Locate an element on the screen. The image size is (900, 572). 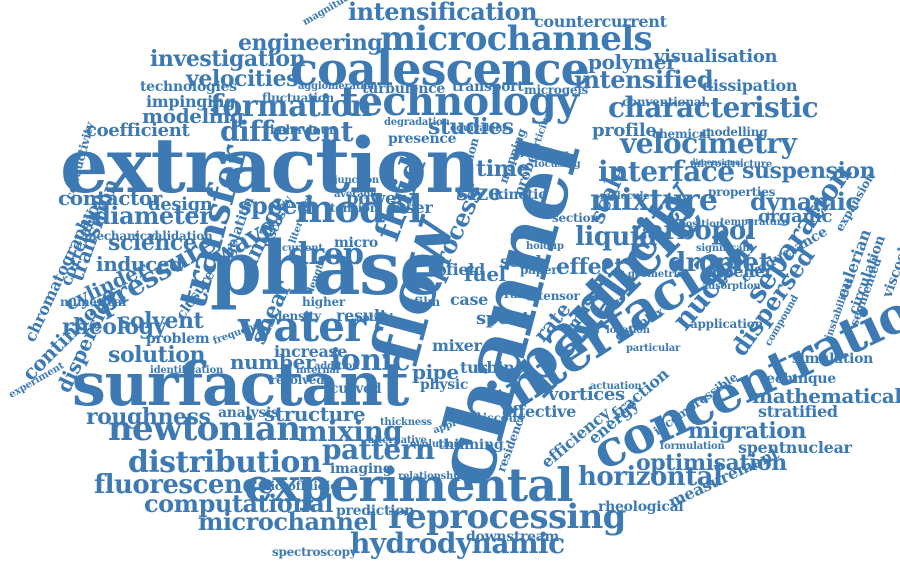
word-rheological: rheological is located at coordinates (641, 507).